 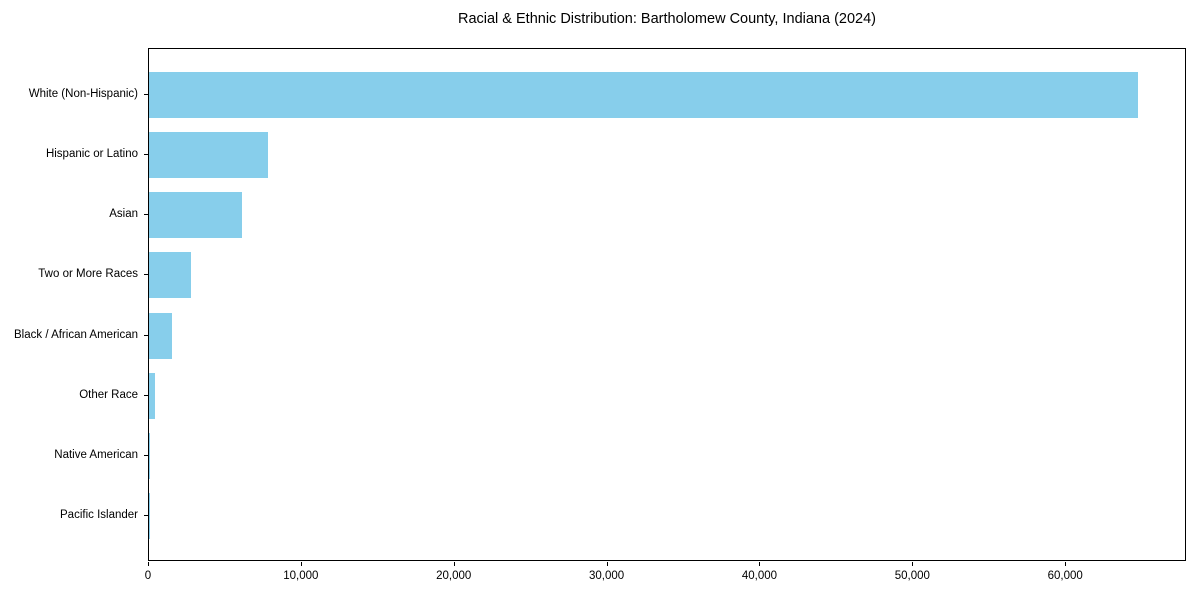 I want to click on x-tick-label: 10,000, so click(x=301, y=576).